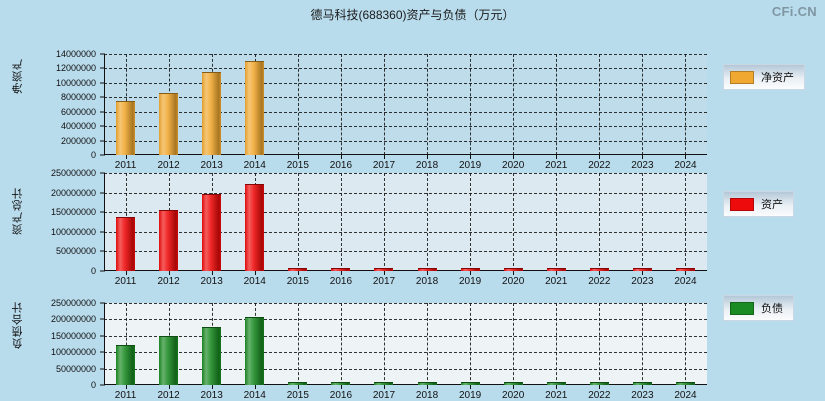 The image size is (825, 401). I want to click on x-tick-label: 2011, so click(125, 281).